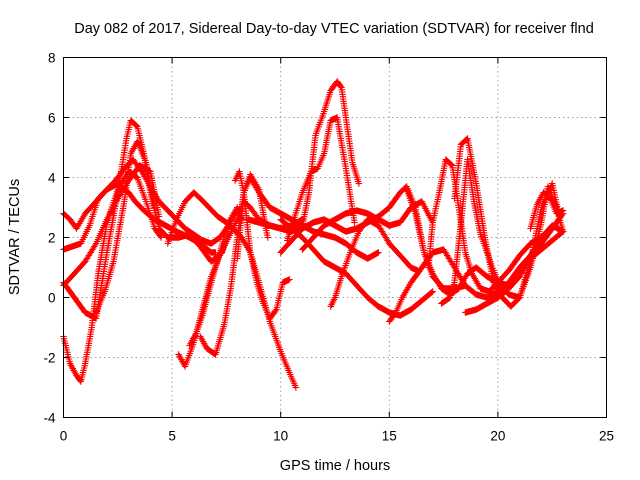 The image size is (640, 480). I want to click on series-arc14, so click(321, 179).